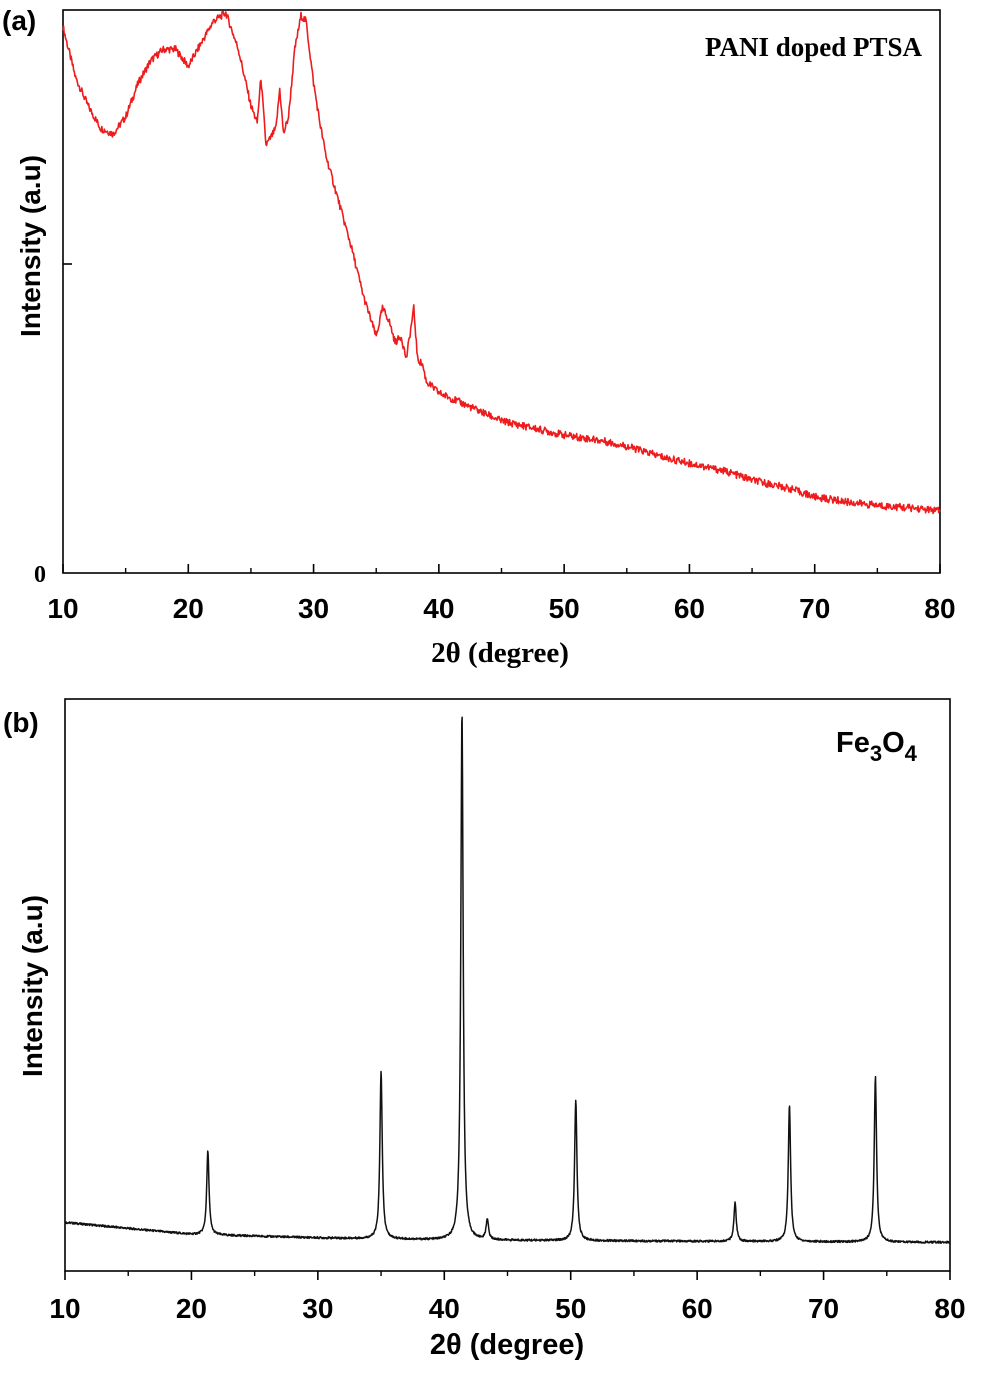 This screenshot has width=985, height=1374. Describe the element at coordinates (877, 746) in the screenshot. I see `panel-b-annotation: Fe3O4` at that location.